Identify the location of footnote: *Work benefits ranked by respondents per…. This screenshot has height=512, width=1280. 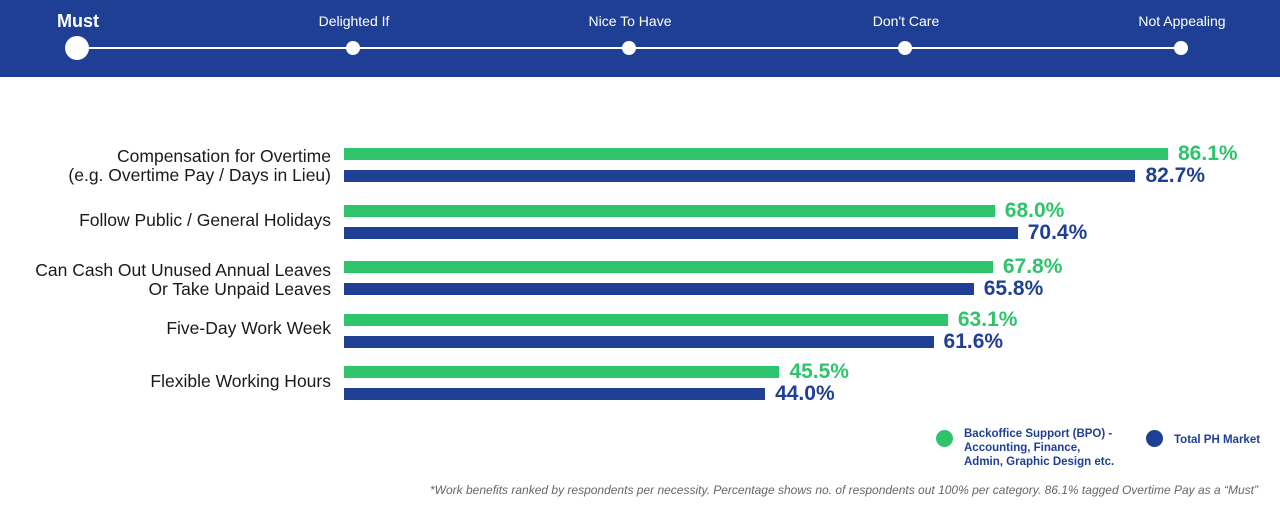
(844, 490).